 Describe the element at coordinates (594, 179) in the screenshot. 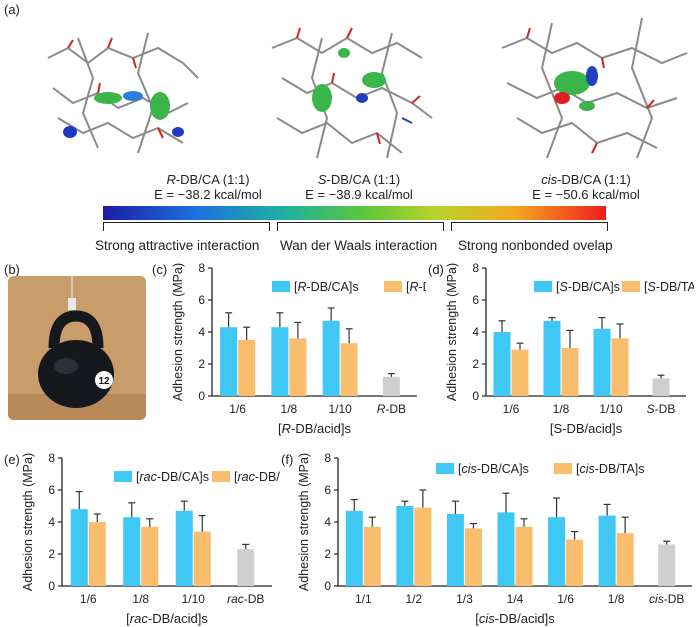

I see `molecule-suffix-cis: -DB/CA (1:1)` at that location.